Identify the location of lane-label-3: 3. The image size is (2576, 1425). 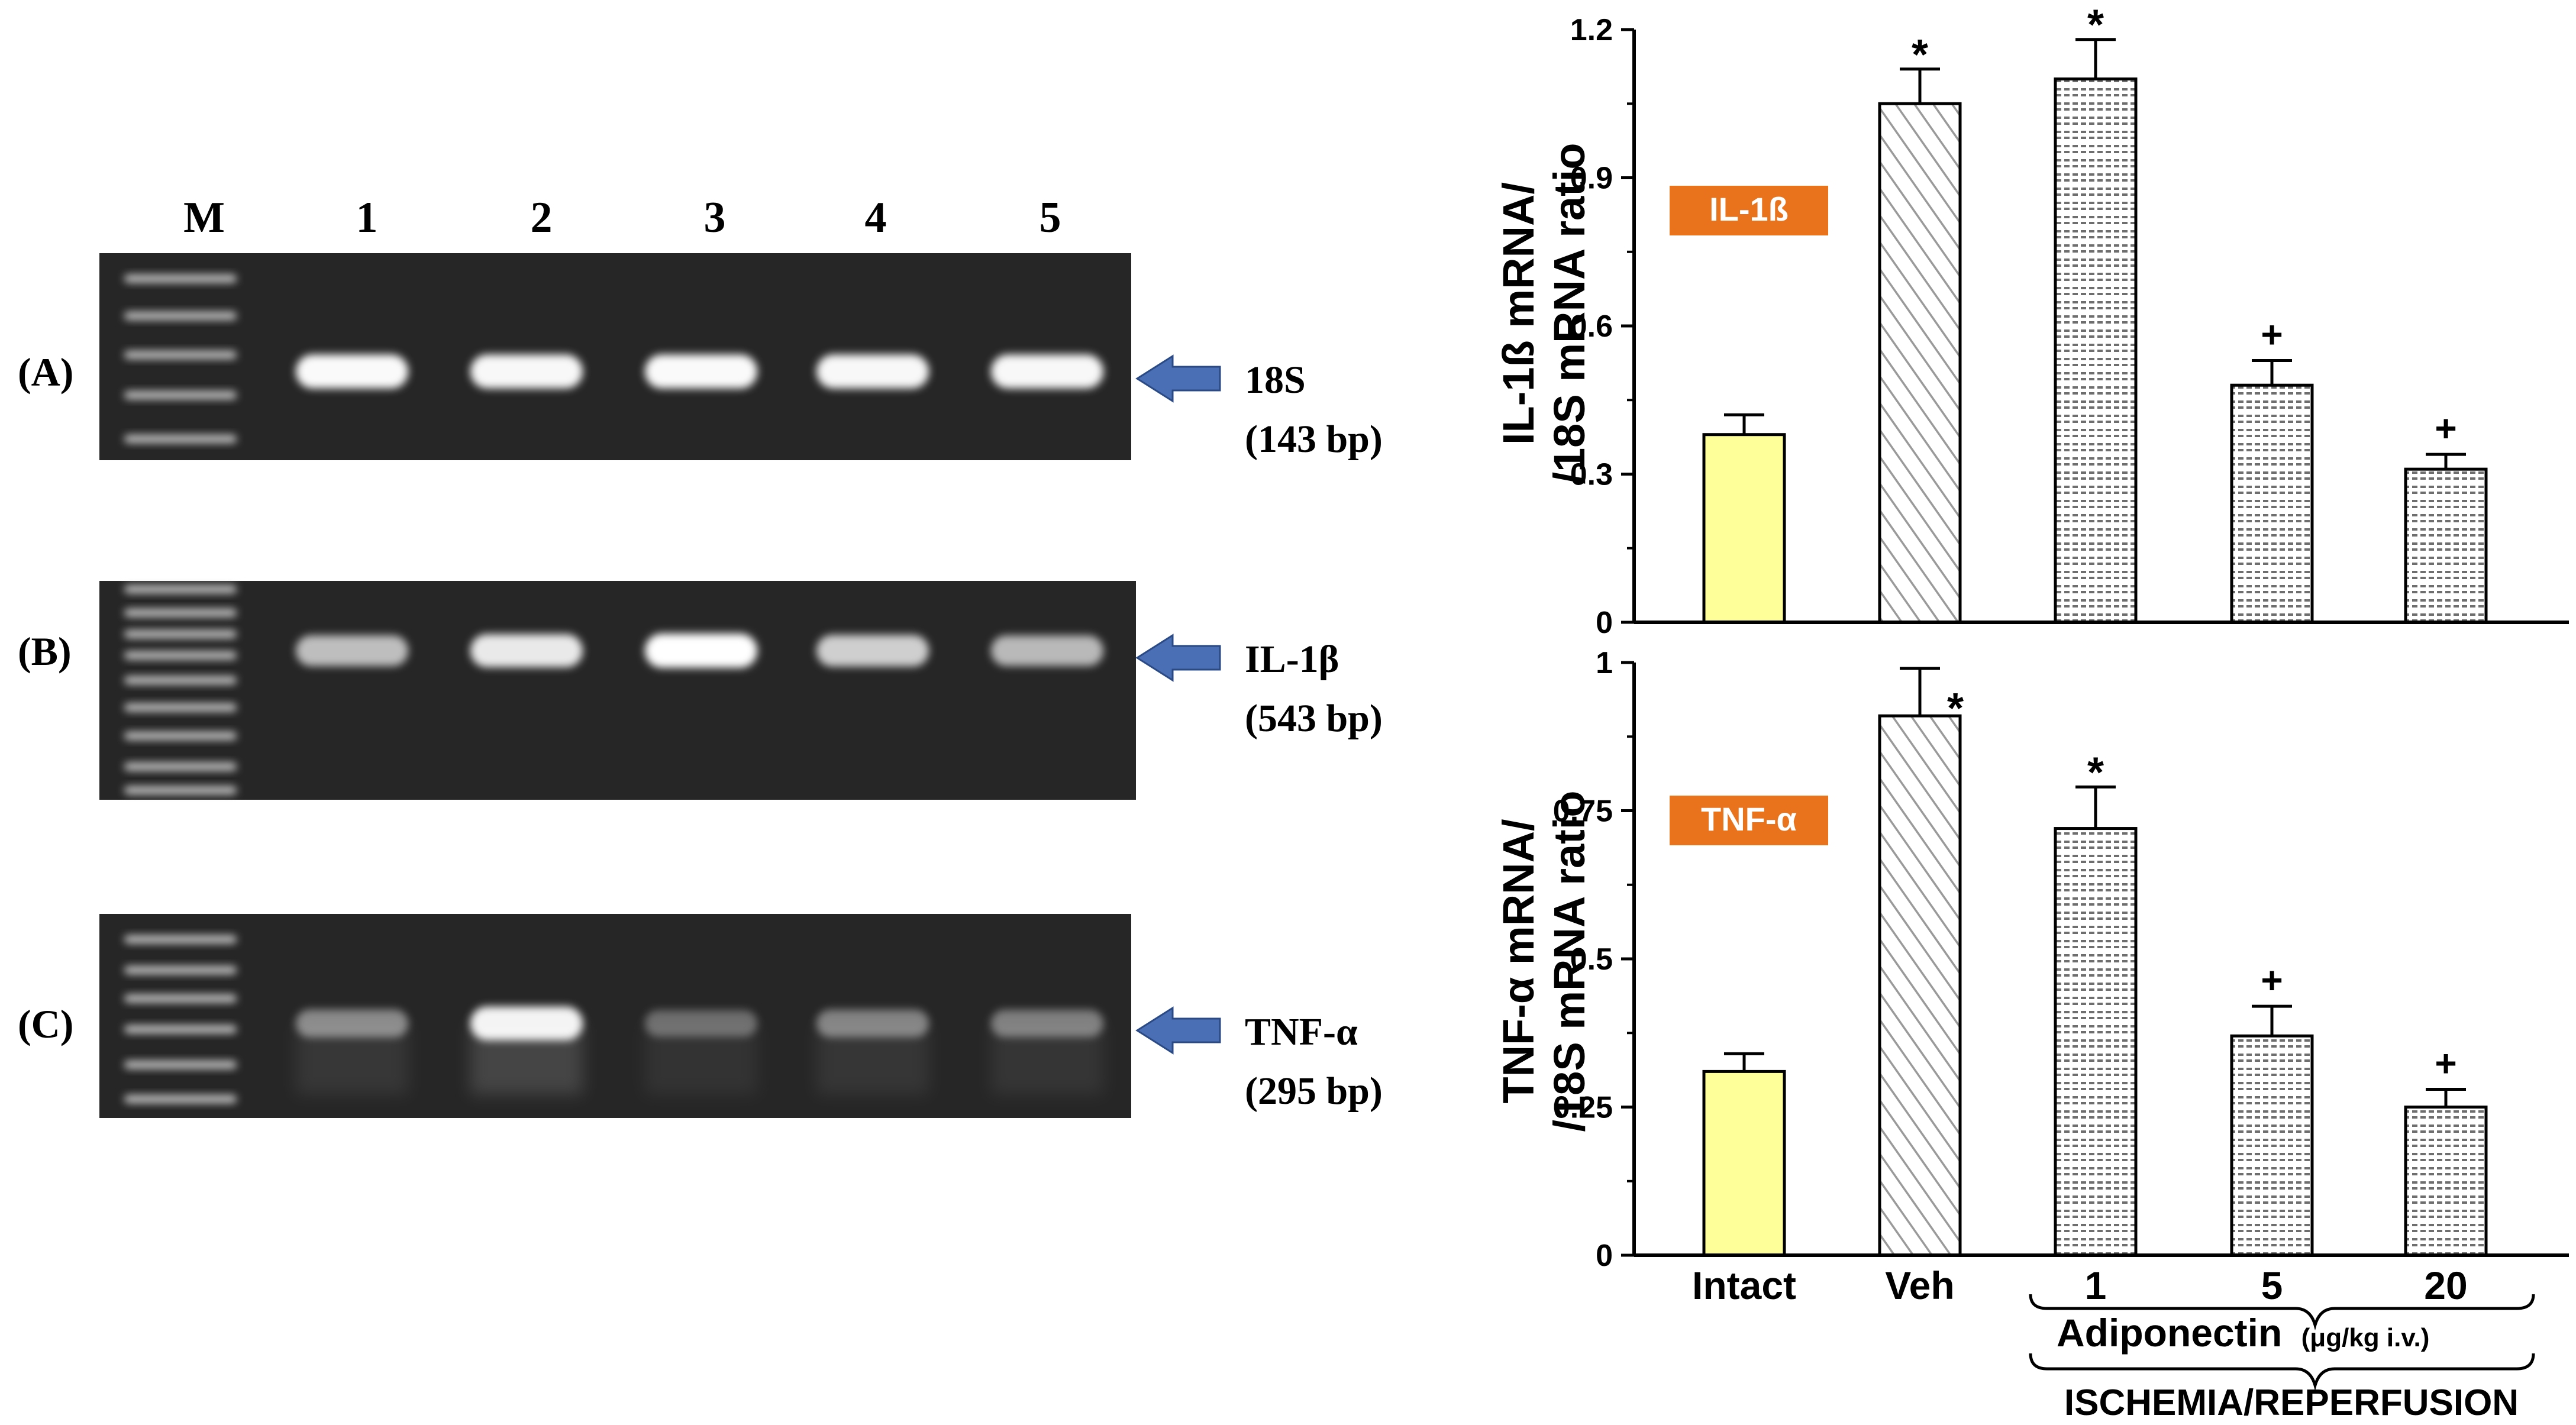
(715, 217).